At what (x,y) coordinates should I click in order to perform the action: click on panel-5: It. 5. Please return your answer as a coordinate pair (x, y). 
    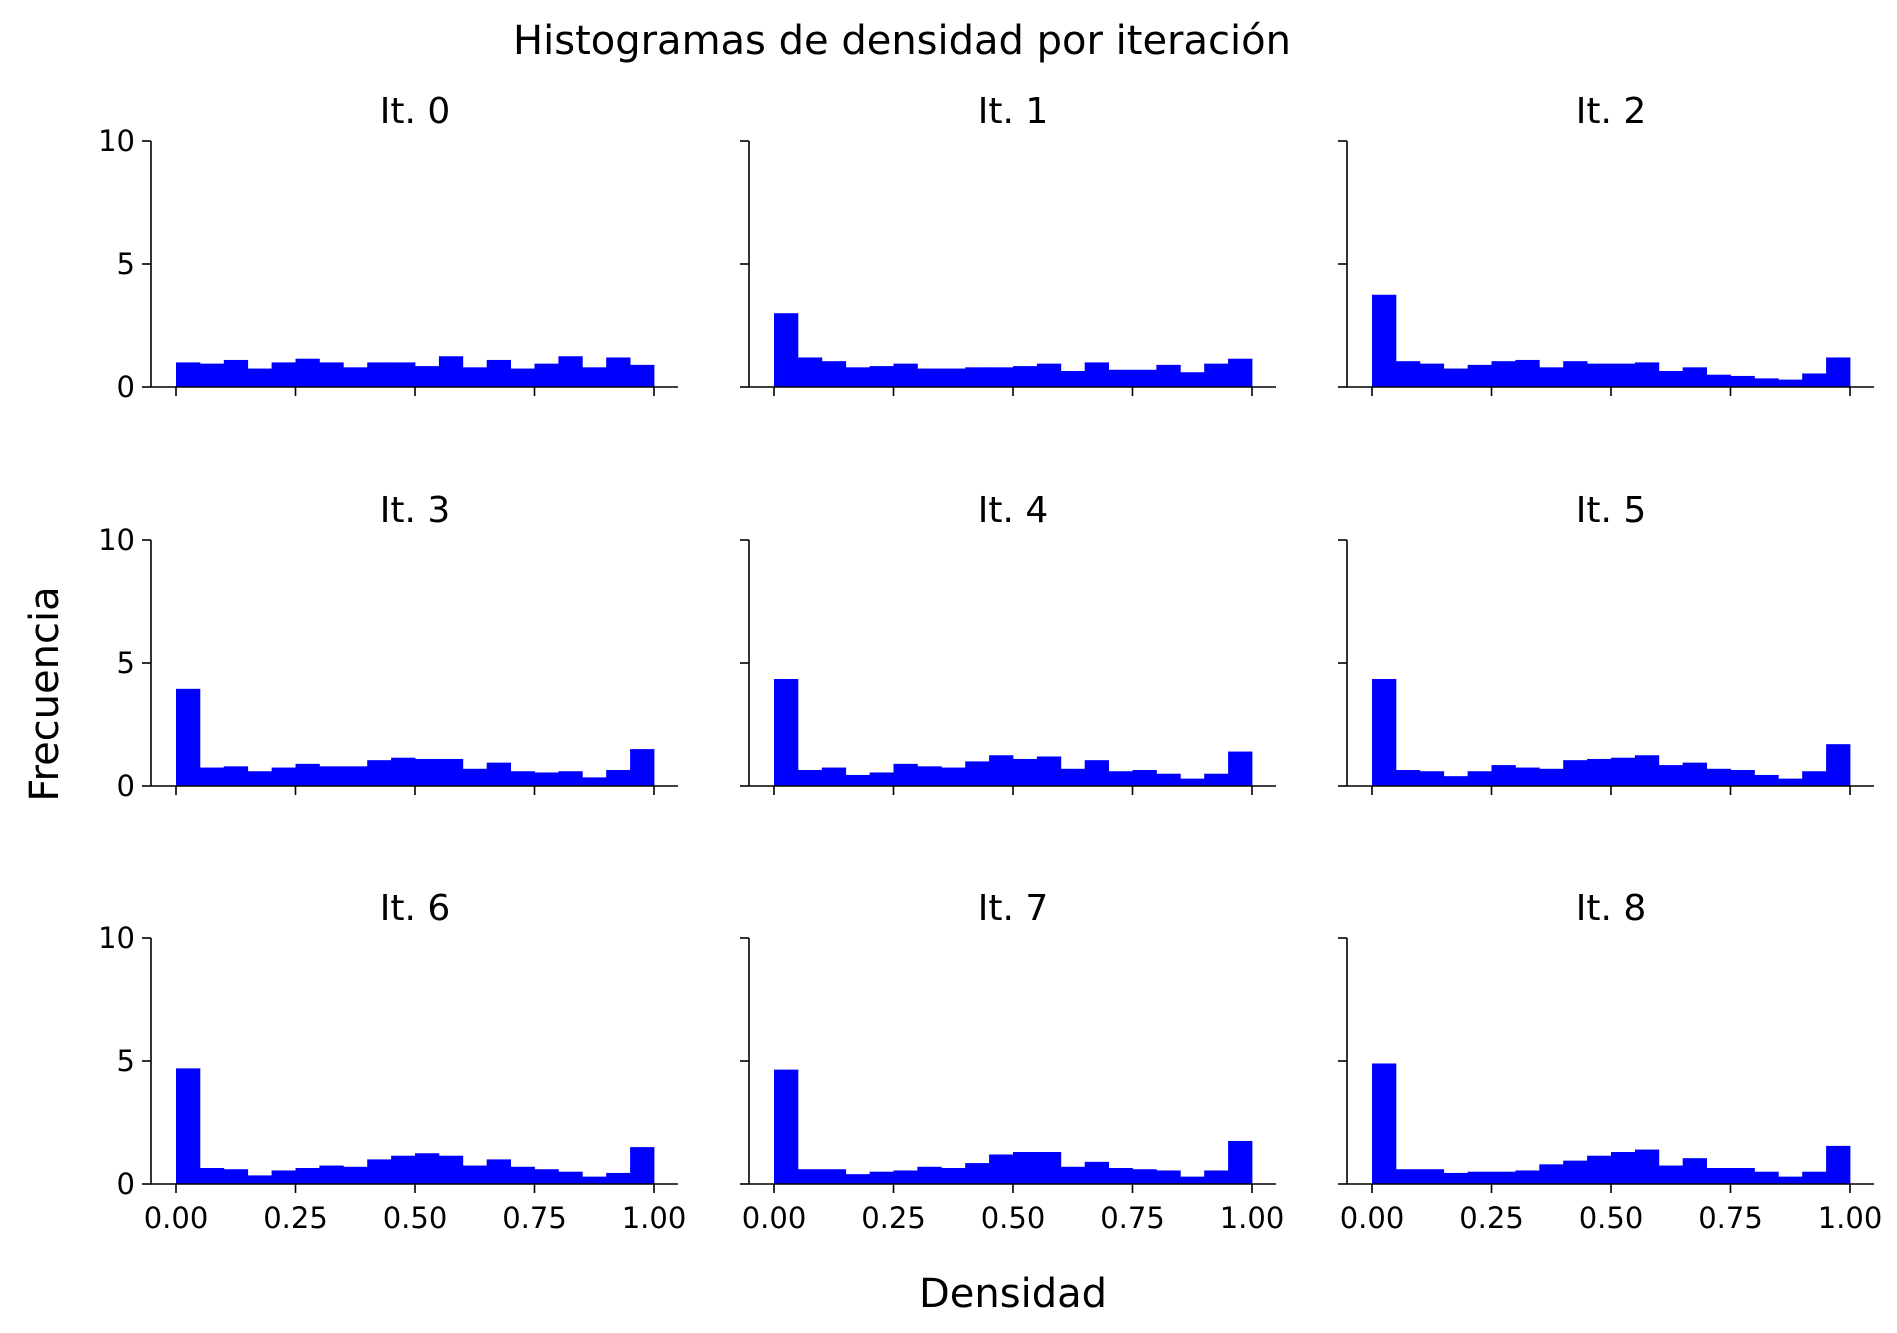
    Looking at the image, I should click on (1606, 642).